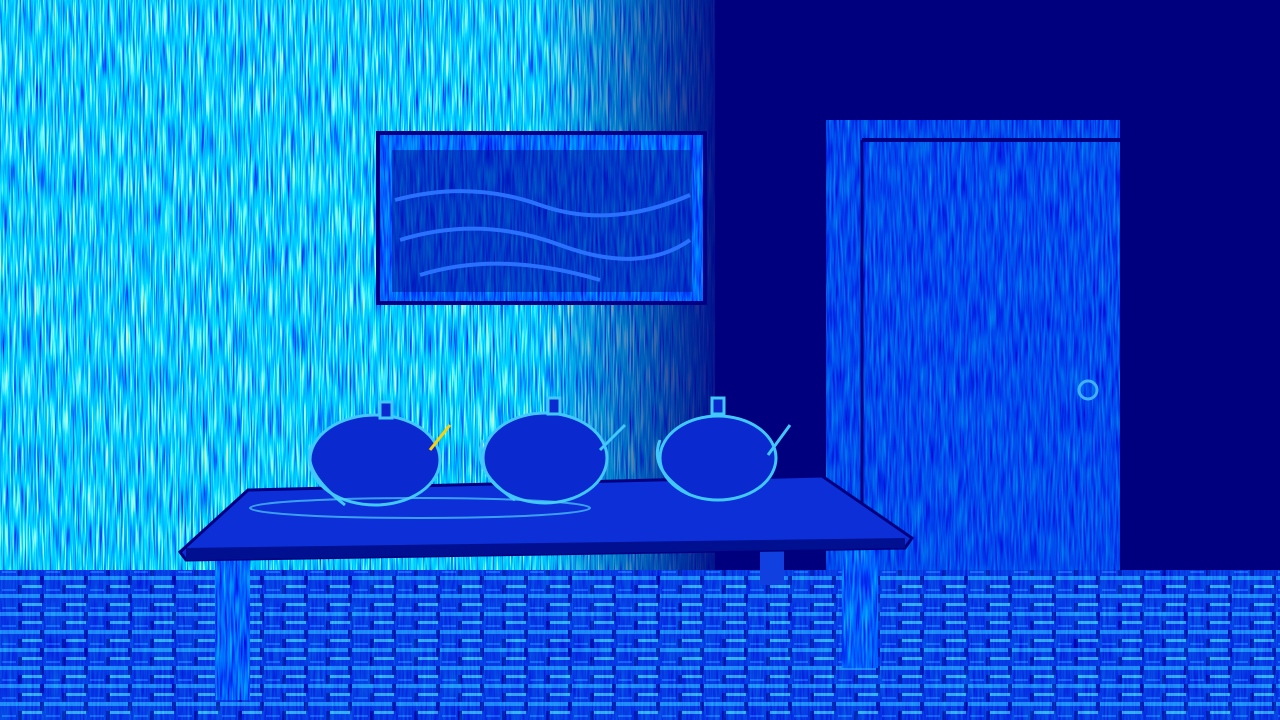  I want to click on door-knob, so click(1088, 390).